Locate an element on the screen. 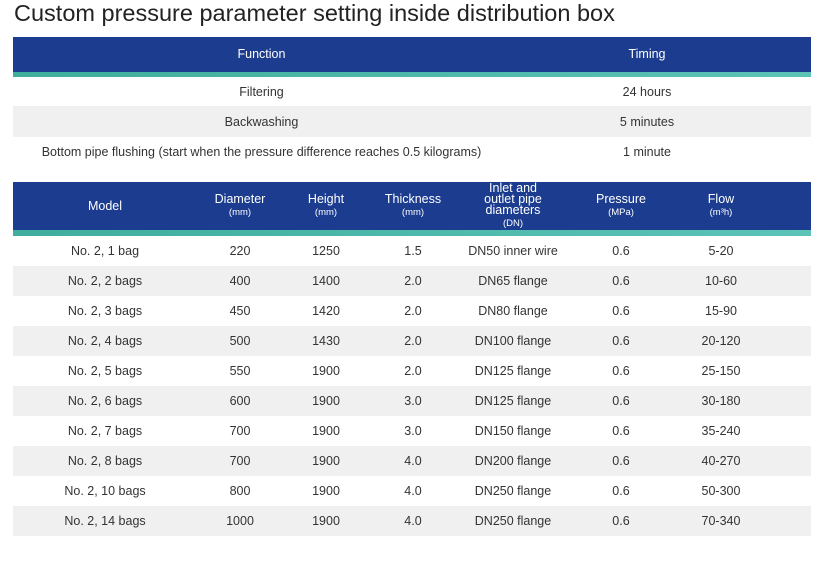 The width and height of the screenshot is (829, 568). table-cell: No. 2, 8 bags is located at coordinates (105, 461).